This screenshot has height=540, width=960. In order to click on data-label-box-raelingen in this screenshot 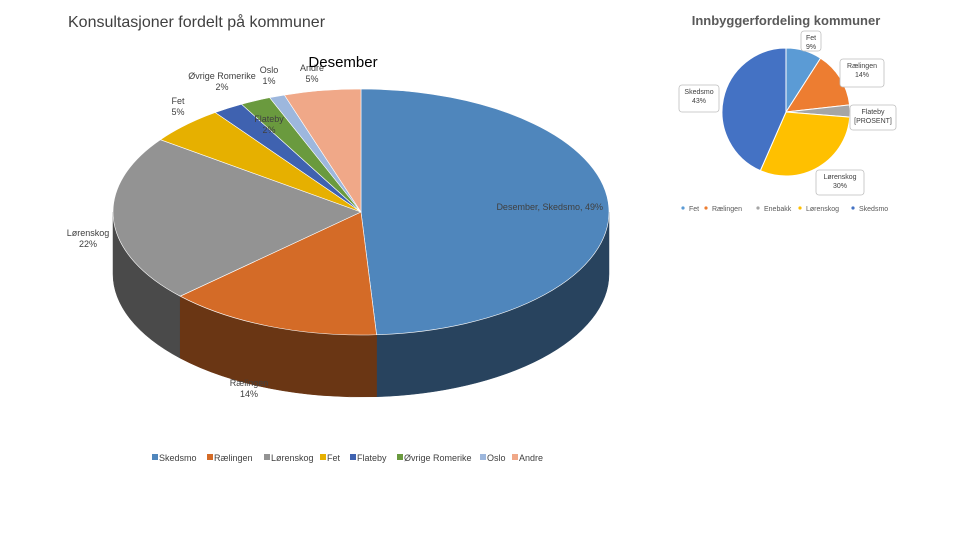, I will do `click(862, 73)`.